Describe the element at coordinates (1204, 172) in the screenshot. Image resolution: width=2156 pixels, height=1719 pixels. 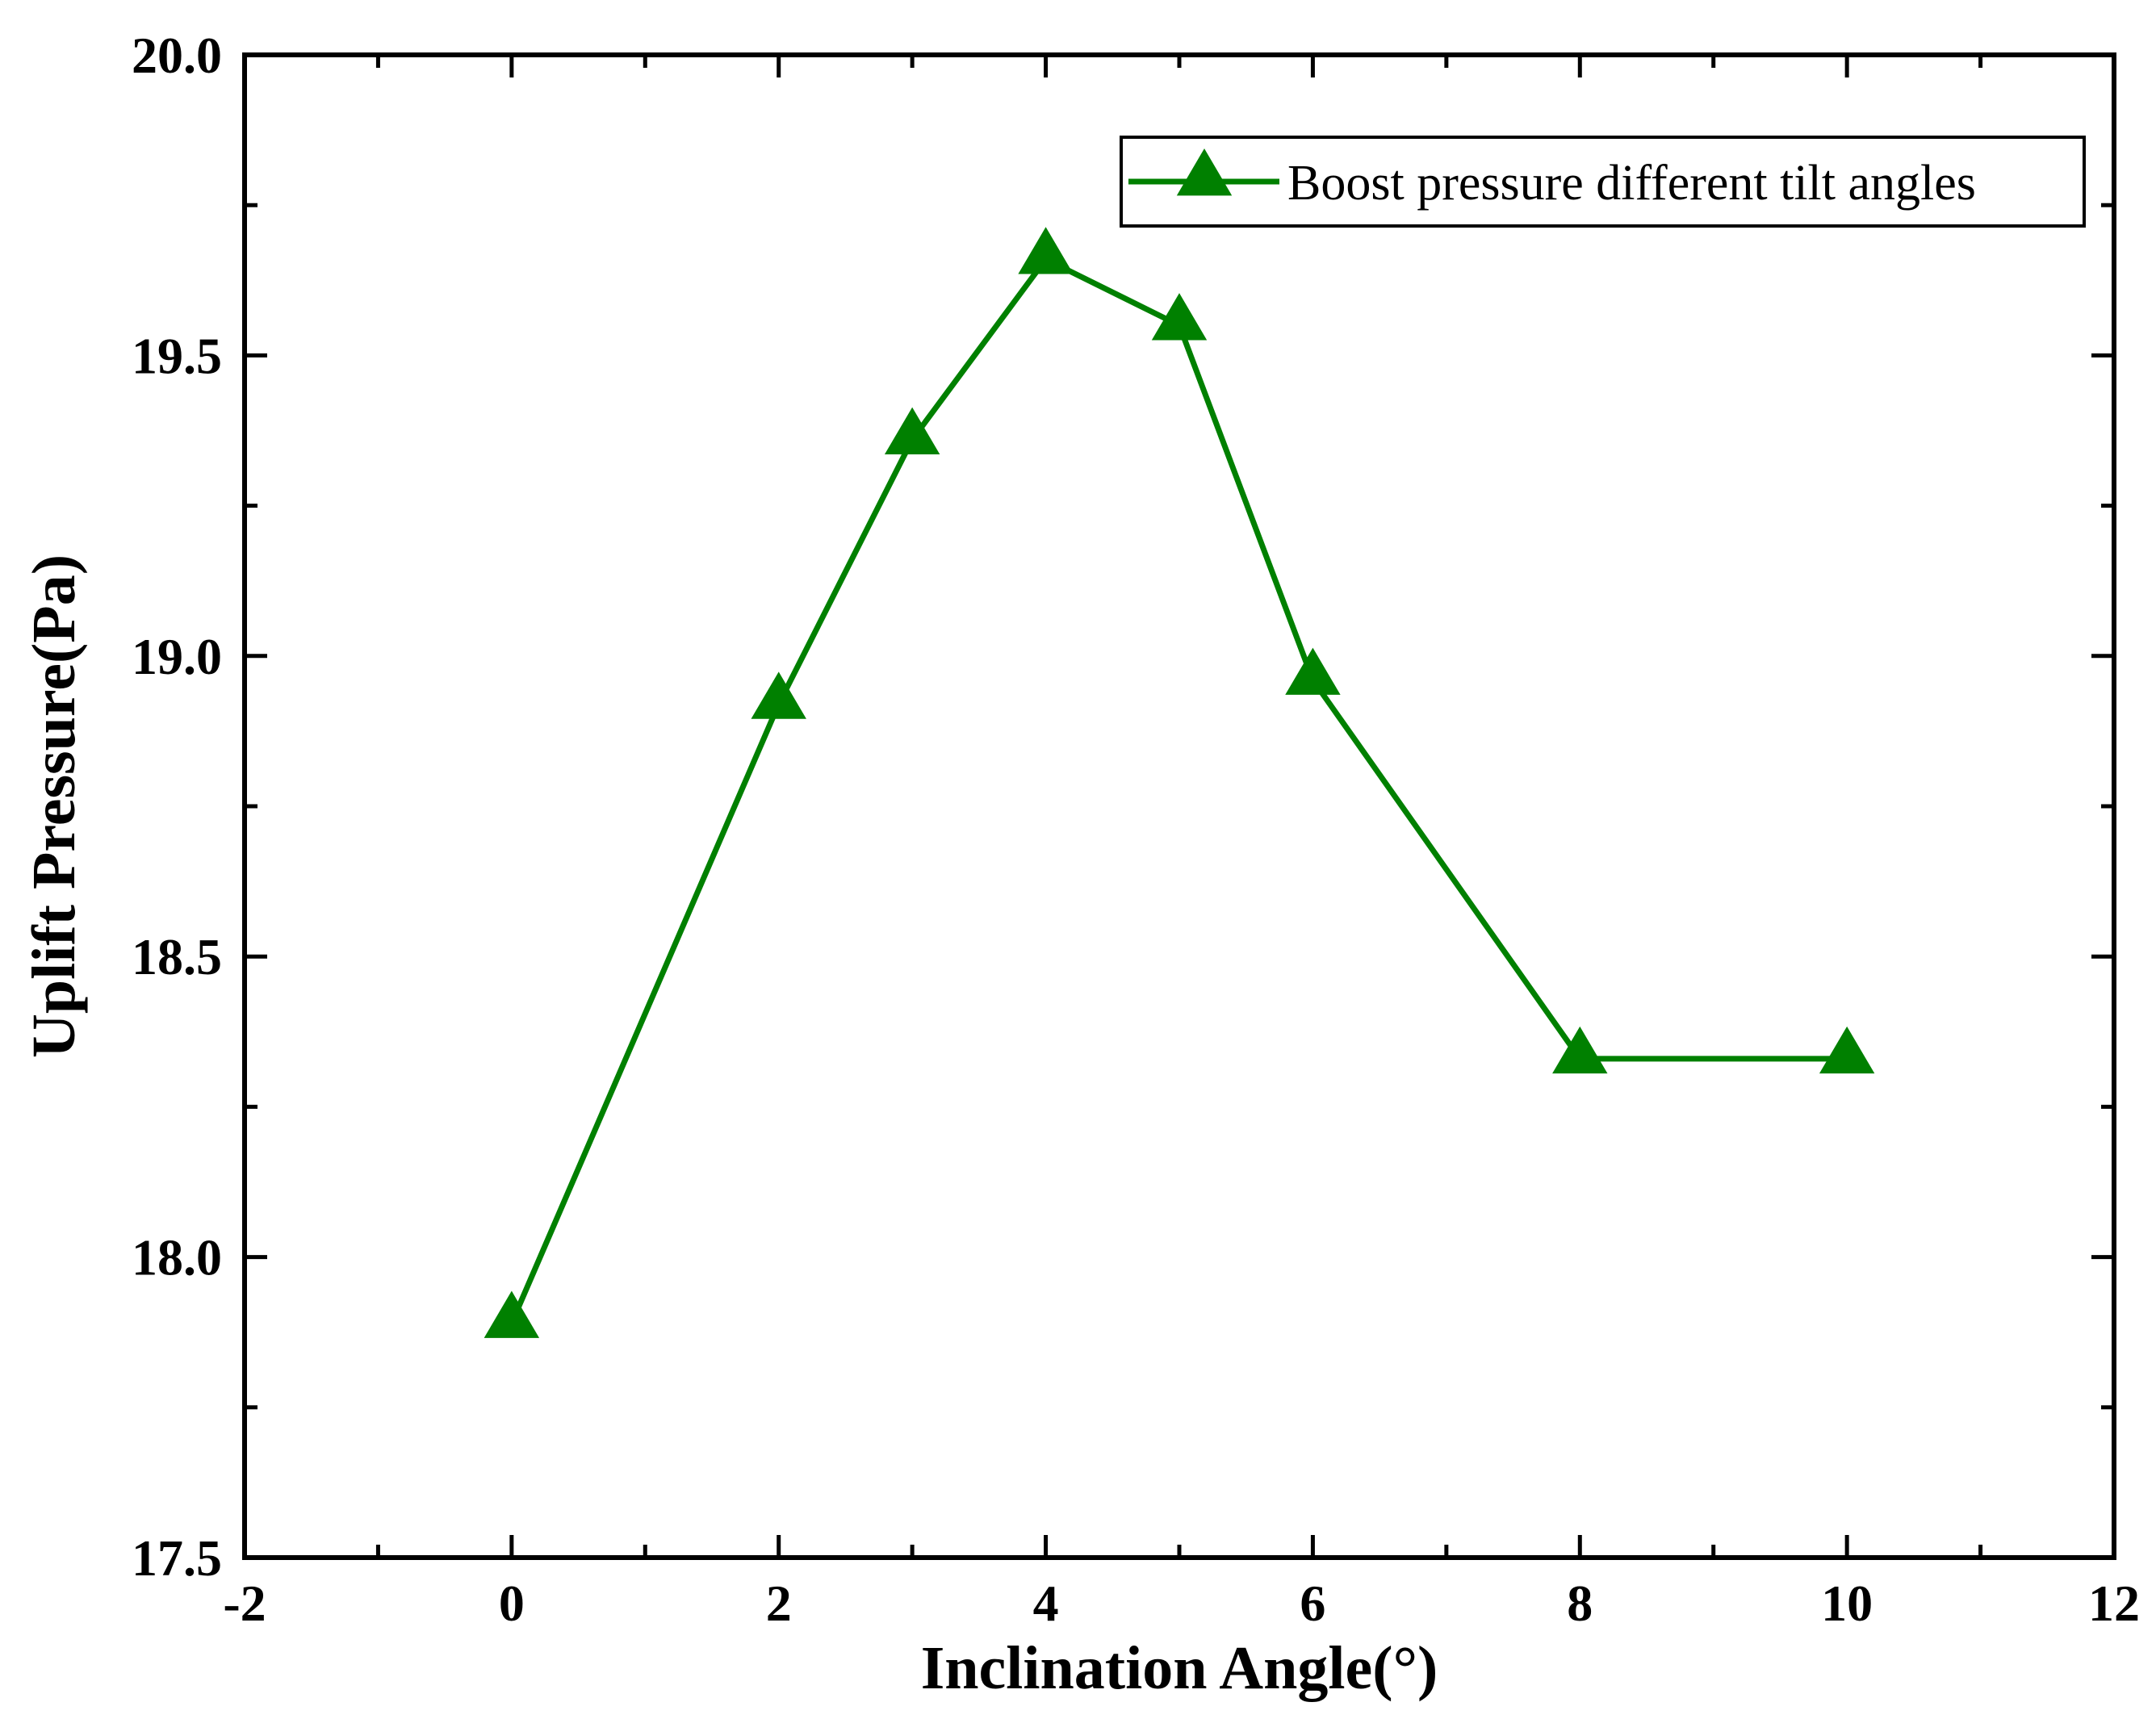
I see `legend-marker-triangle` at that location.